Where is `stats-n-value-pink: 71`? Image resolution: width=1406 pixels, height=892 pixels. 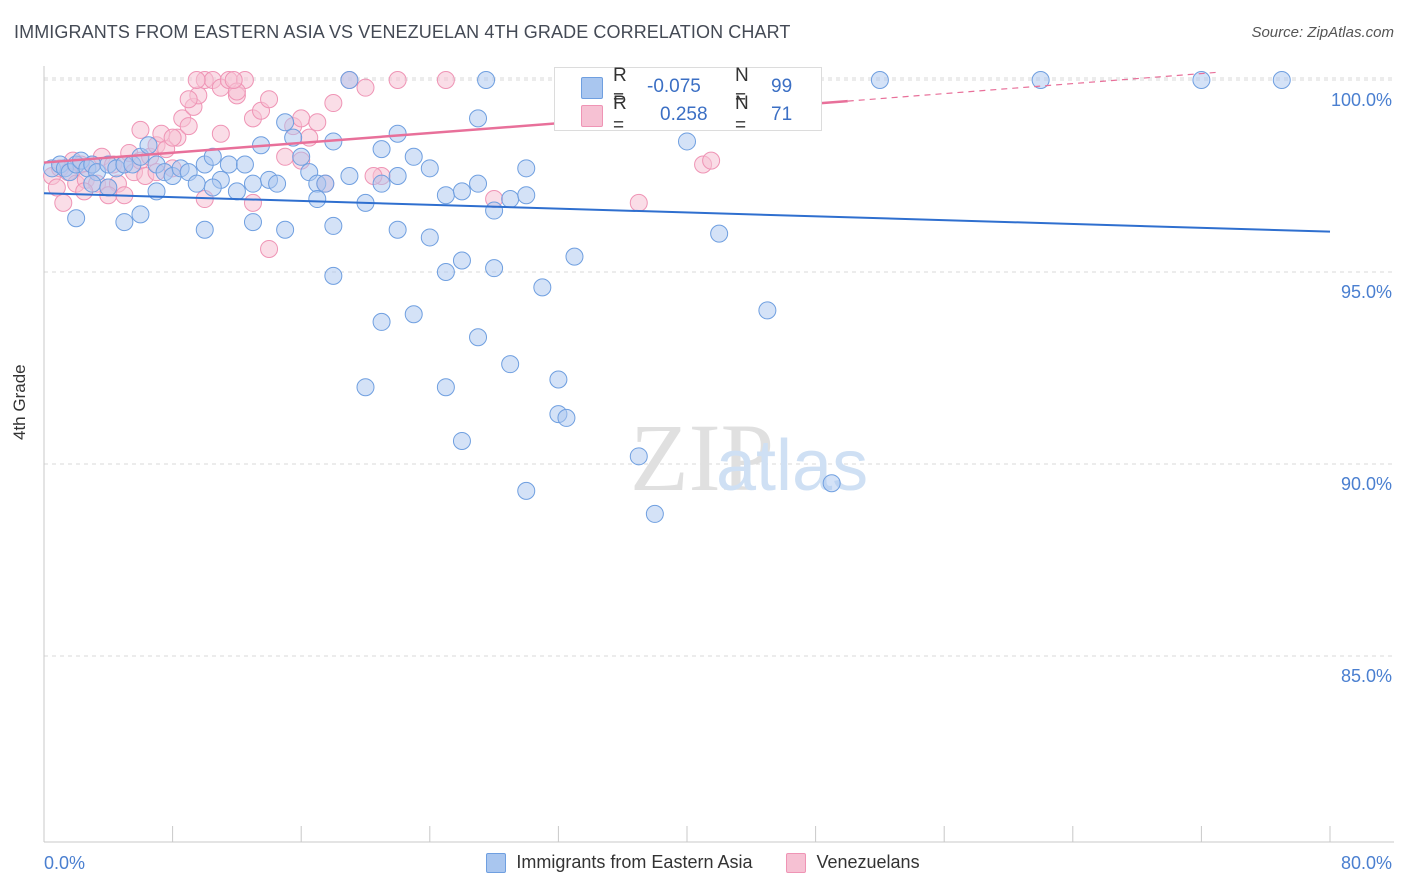 stats-n-value-pink: 71 is located at coordinates (782, 114).